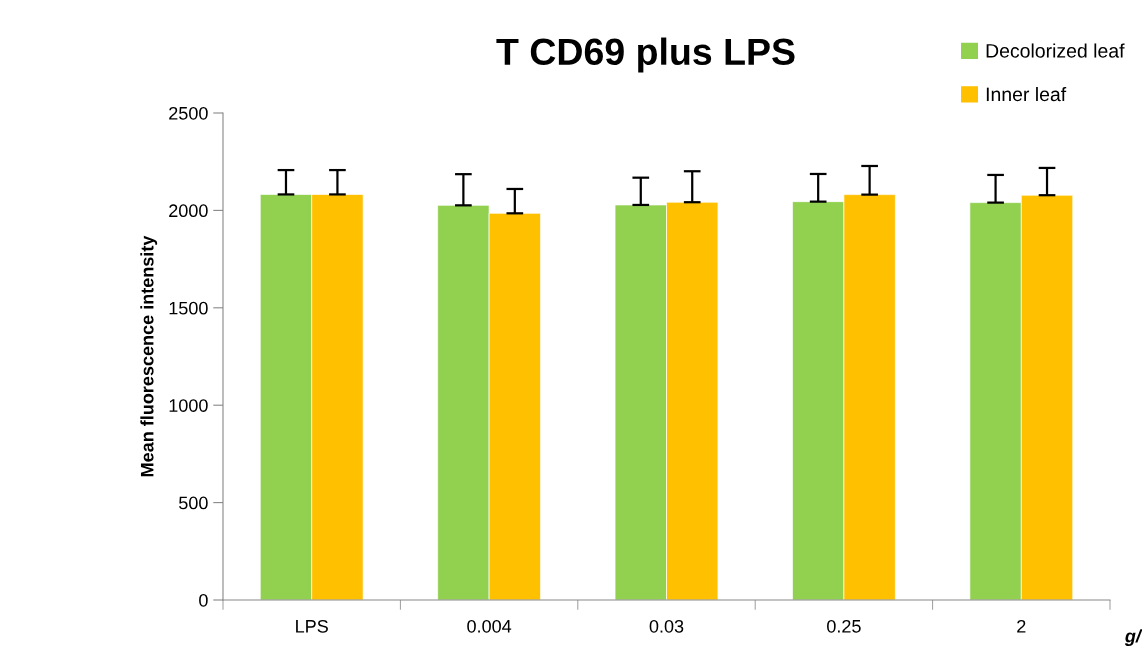  Describe the element at coordinates (149, 356) in the screenshot. I see `y-axis-title: Mean fluorescence intensity` at that location.